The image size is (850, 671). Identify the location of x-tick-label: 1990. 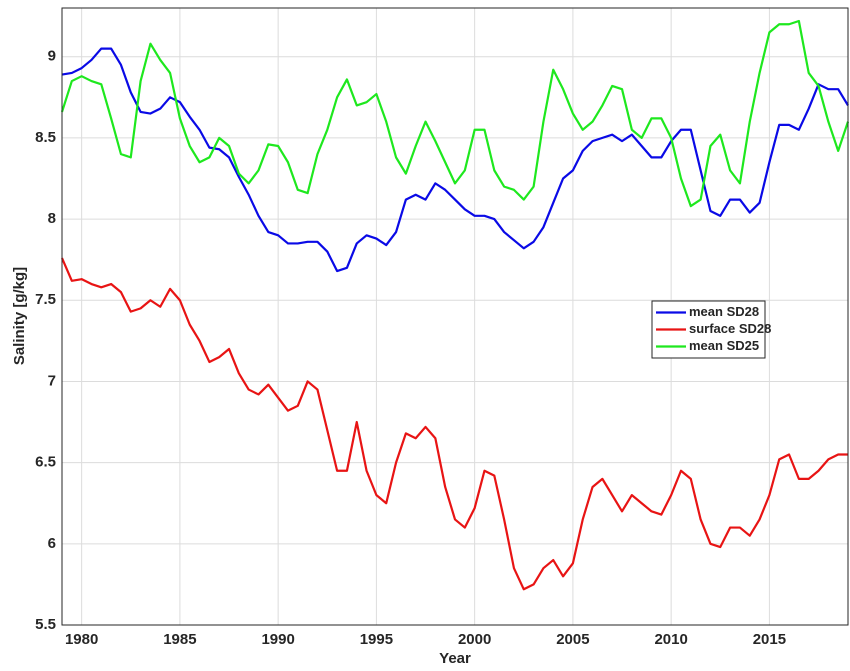
(277, 639).